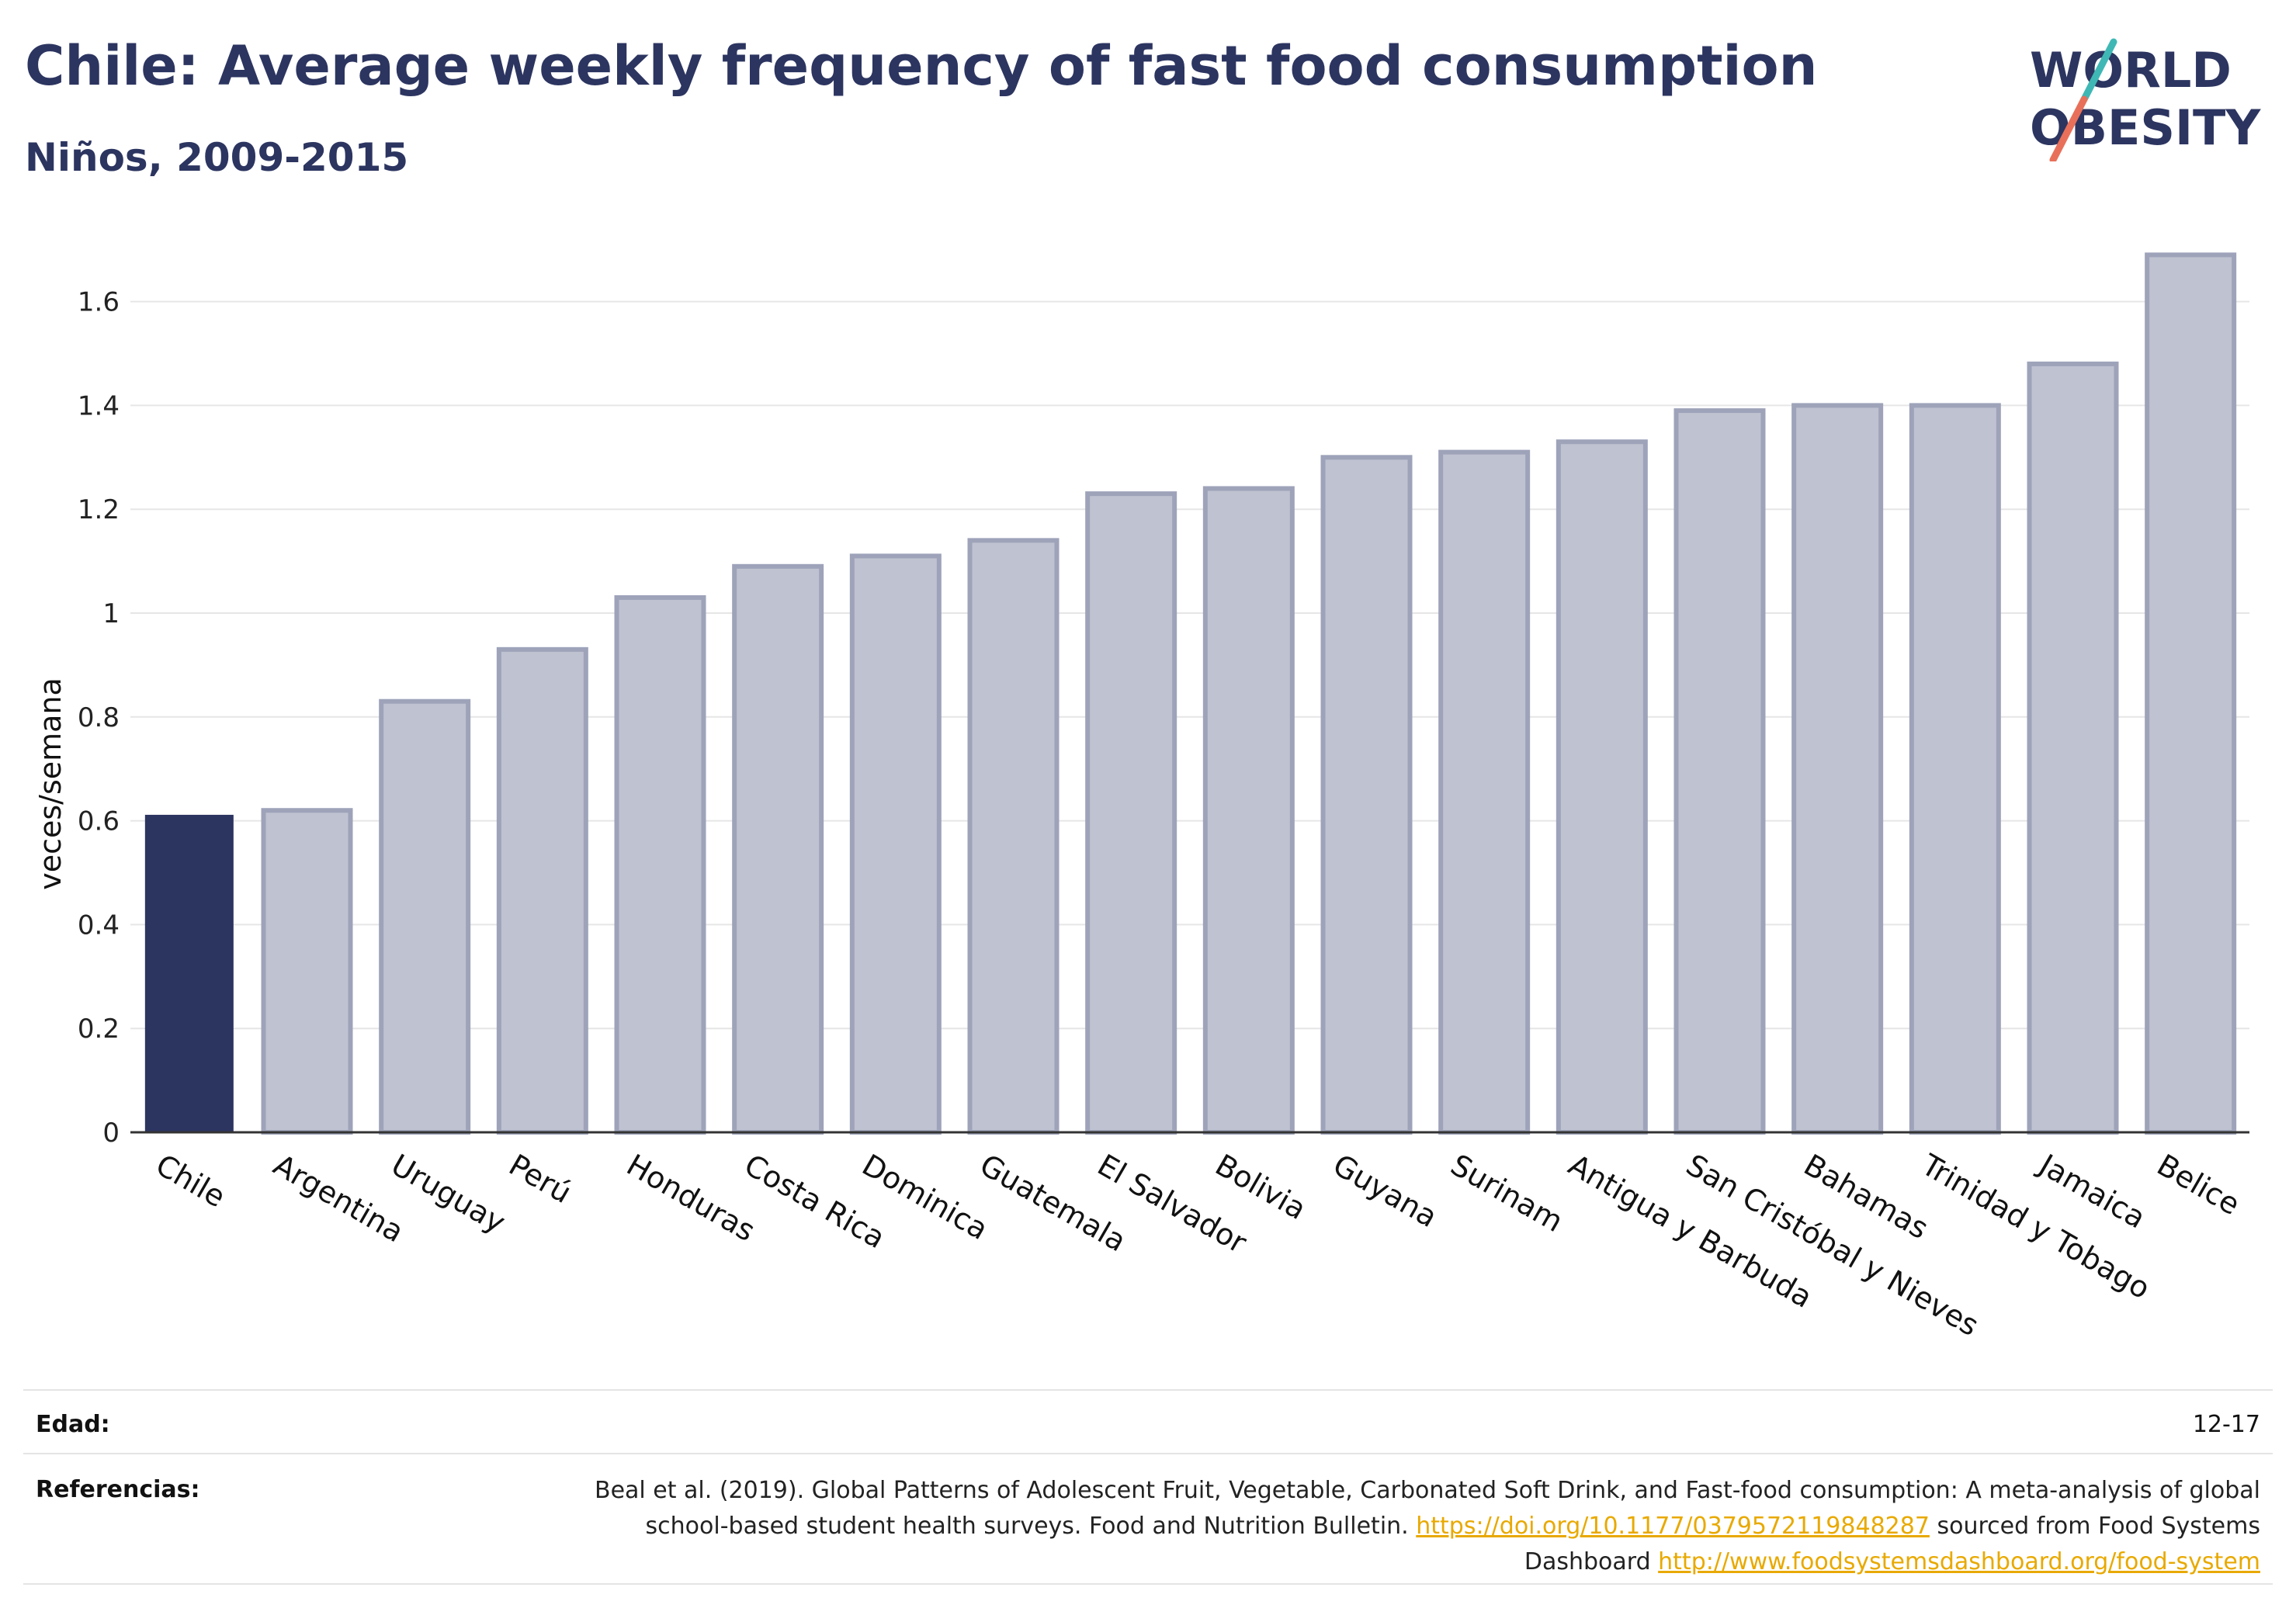 This screenshot has width=2296, height=1622. Describe the element at coordinates (1719, 771) in the screenshot. I see `bar-san-cristóbal-y-nieves` at that location.